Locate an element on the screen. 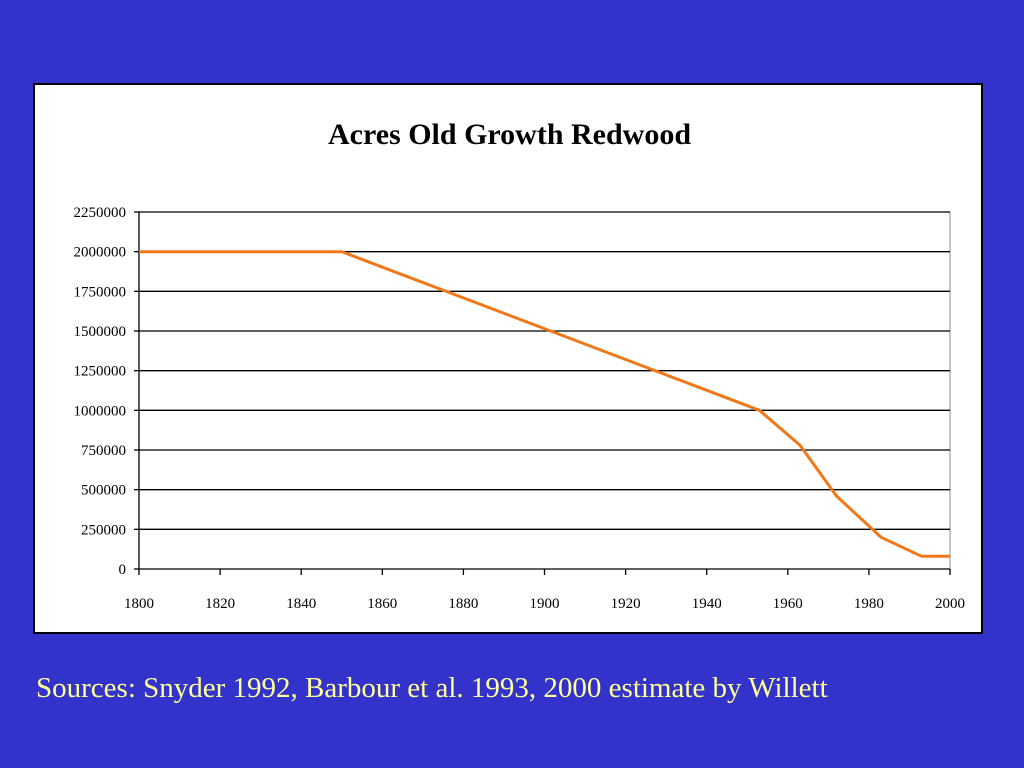 This screenshot has height=768, width=1024. x-tick-label: 2000 is located at coordinates (950, 604).